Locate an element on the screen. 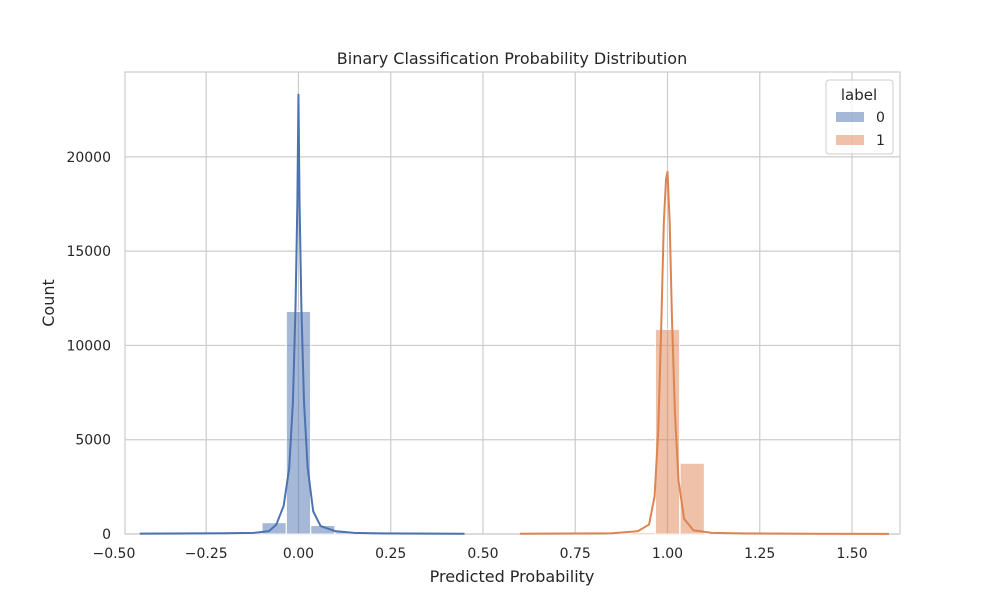  y-tick-label: 10000 is located at coordinates (88, 346).